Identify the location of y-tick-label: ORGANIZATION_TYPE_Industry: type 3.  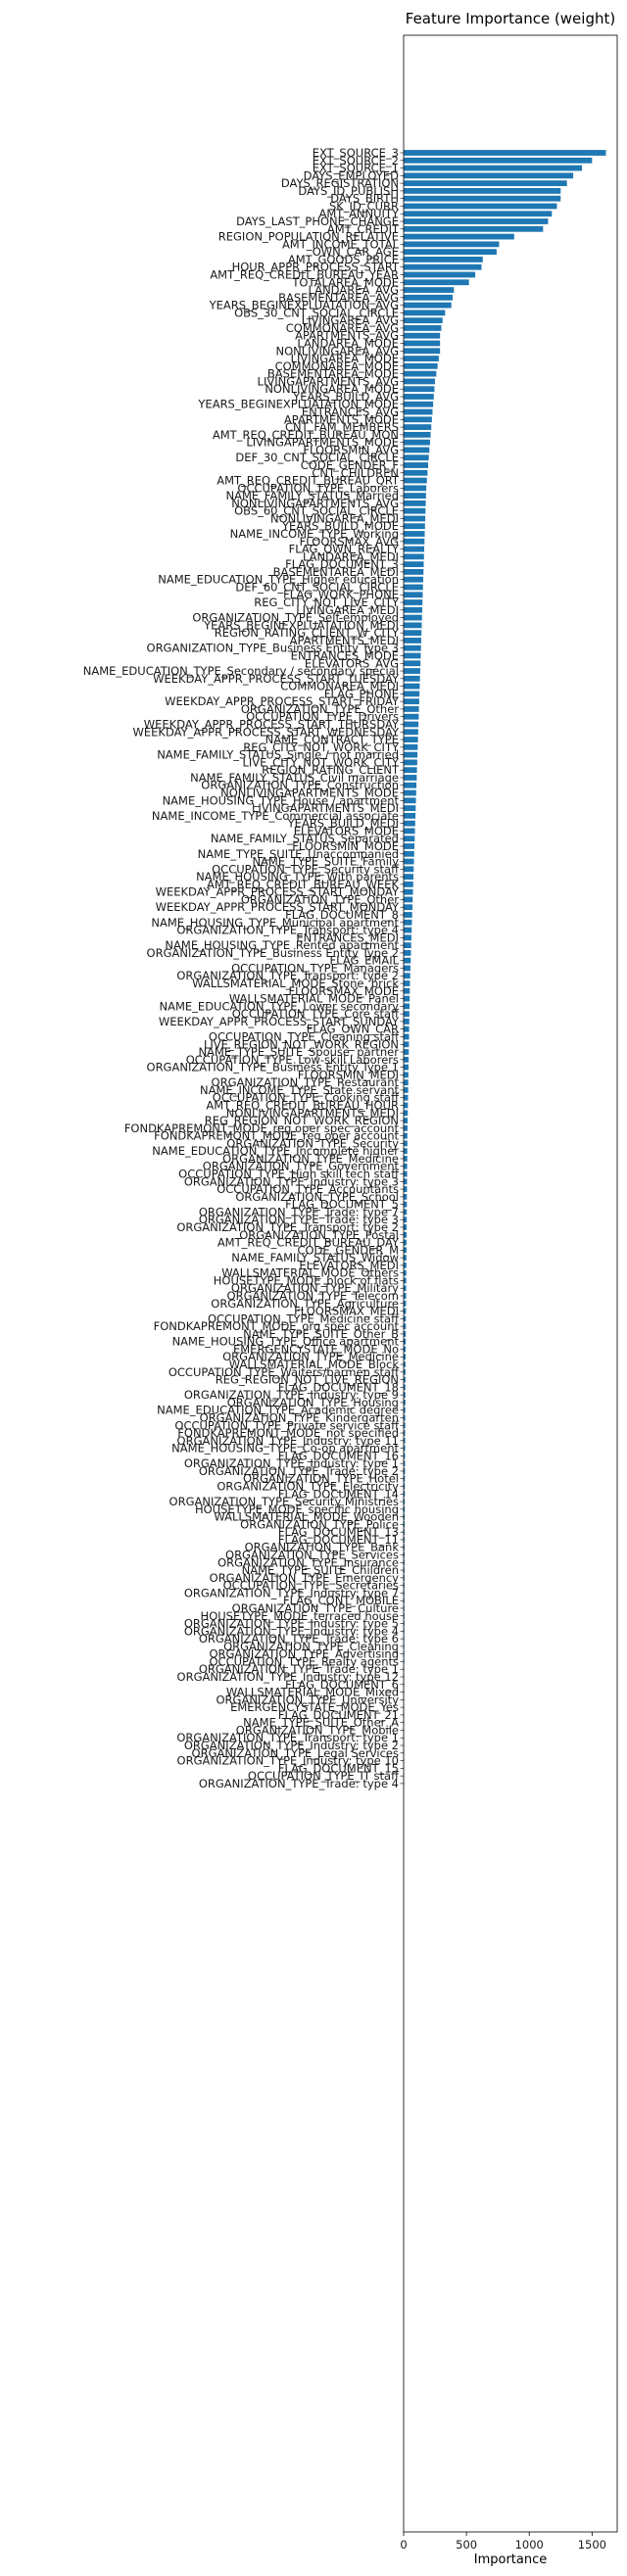
(291, 1181).